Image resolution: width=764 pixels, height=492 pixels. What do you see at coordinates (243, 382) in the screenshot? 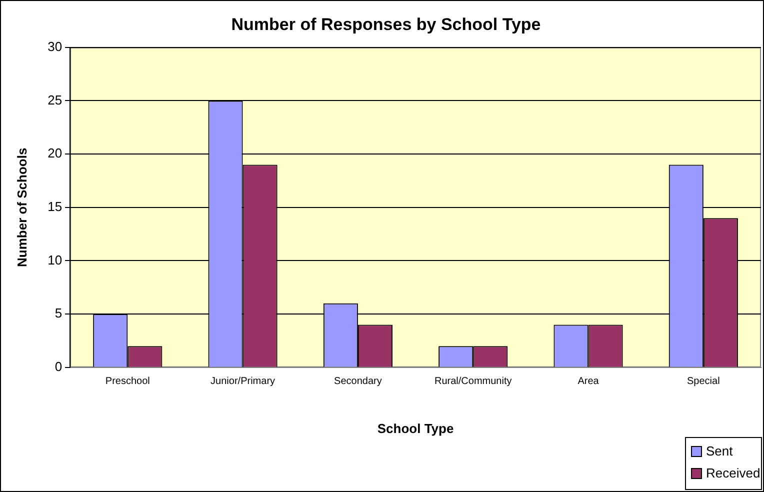
I see `x-tick-label: Junior/Primary` at bounding box center [243, 382].